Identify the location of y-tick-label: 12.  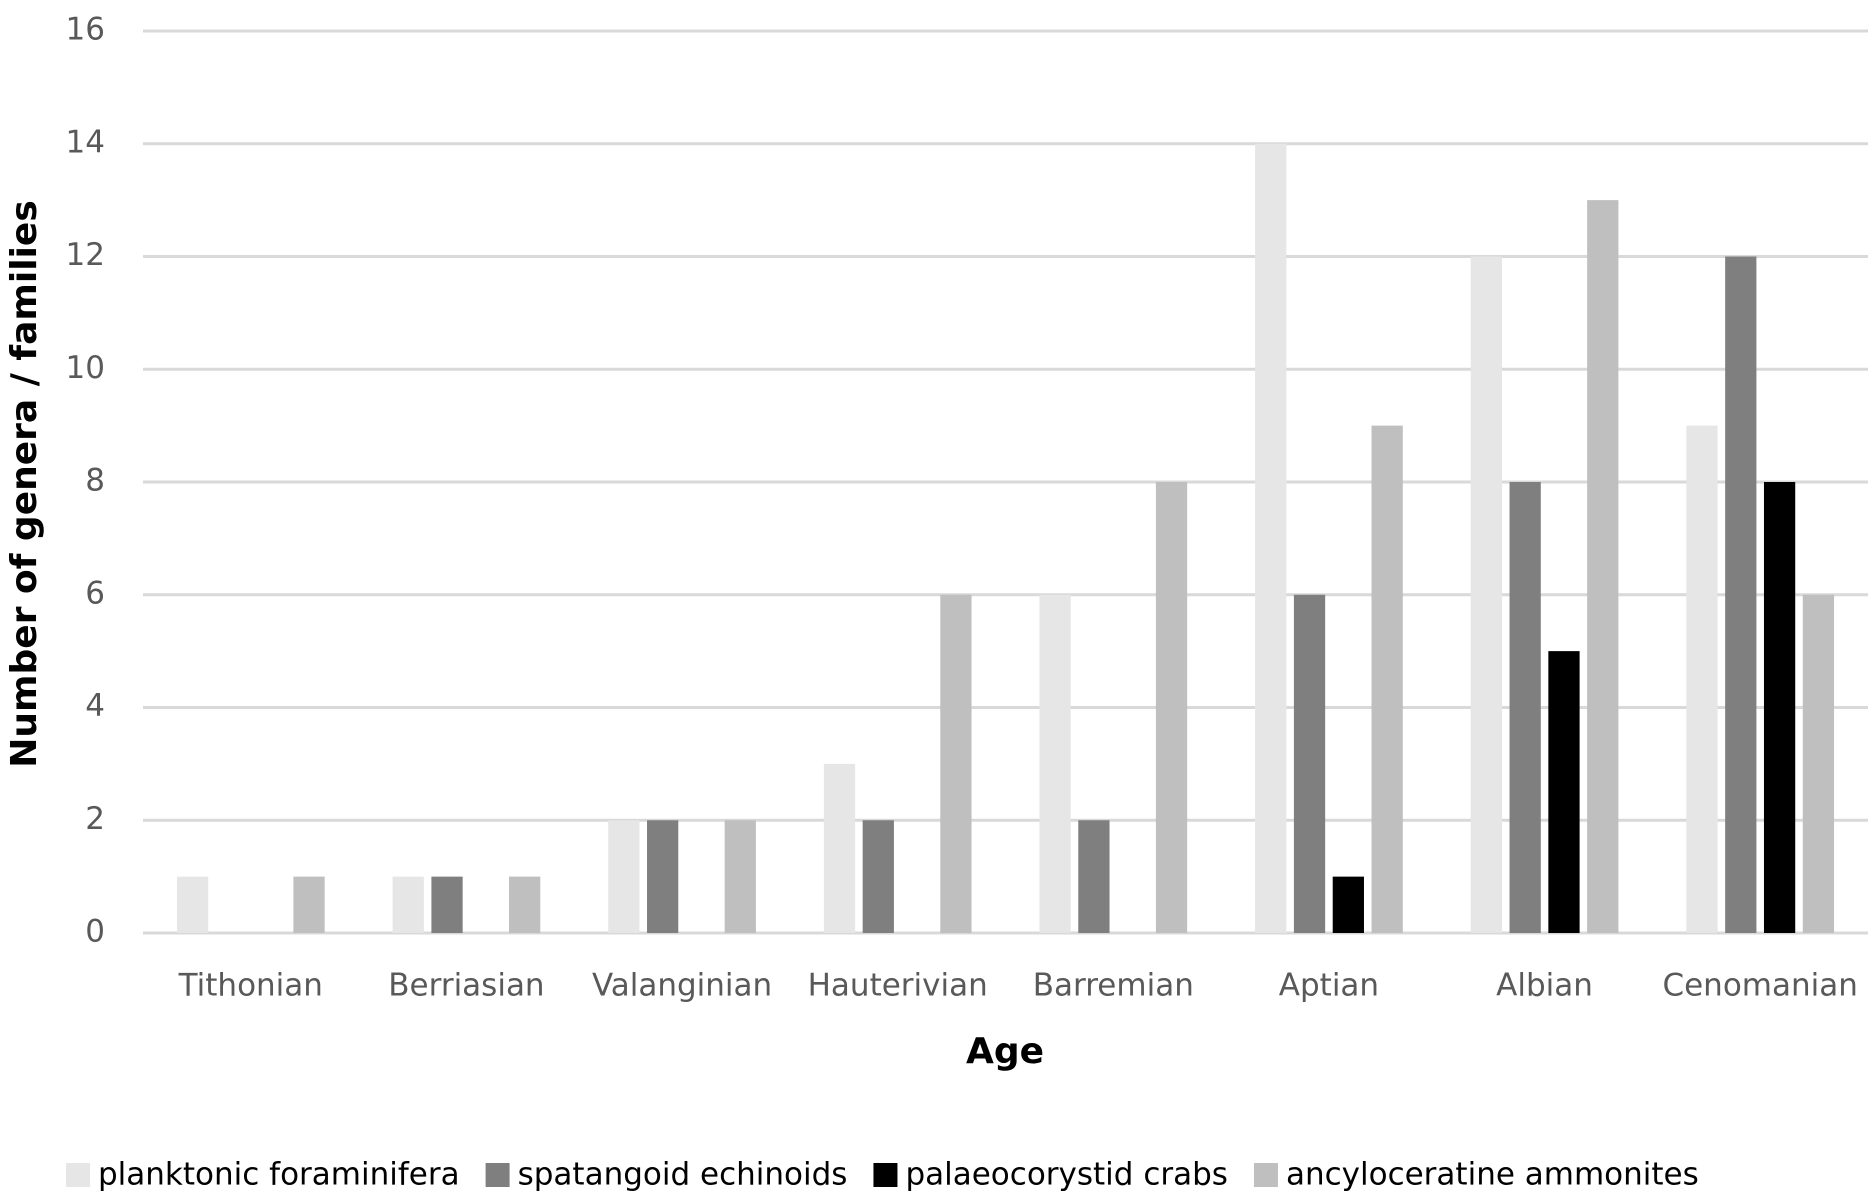
(85, 255).